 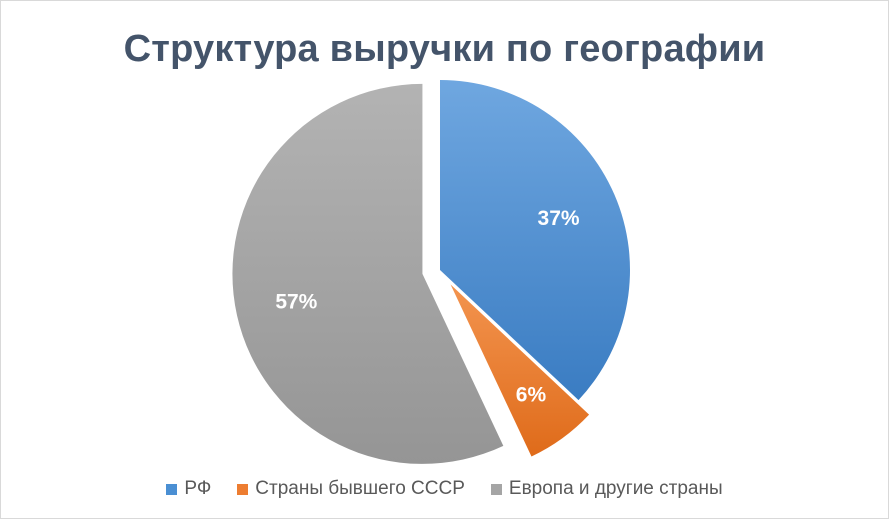 What do you see at coordinates (198, 488) in the screenshot?
I see `legend-label: РФ` at bounding box center [198, 488].